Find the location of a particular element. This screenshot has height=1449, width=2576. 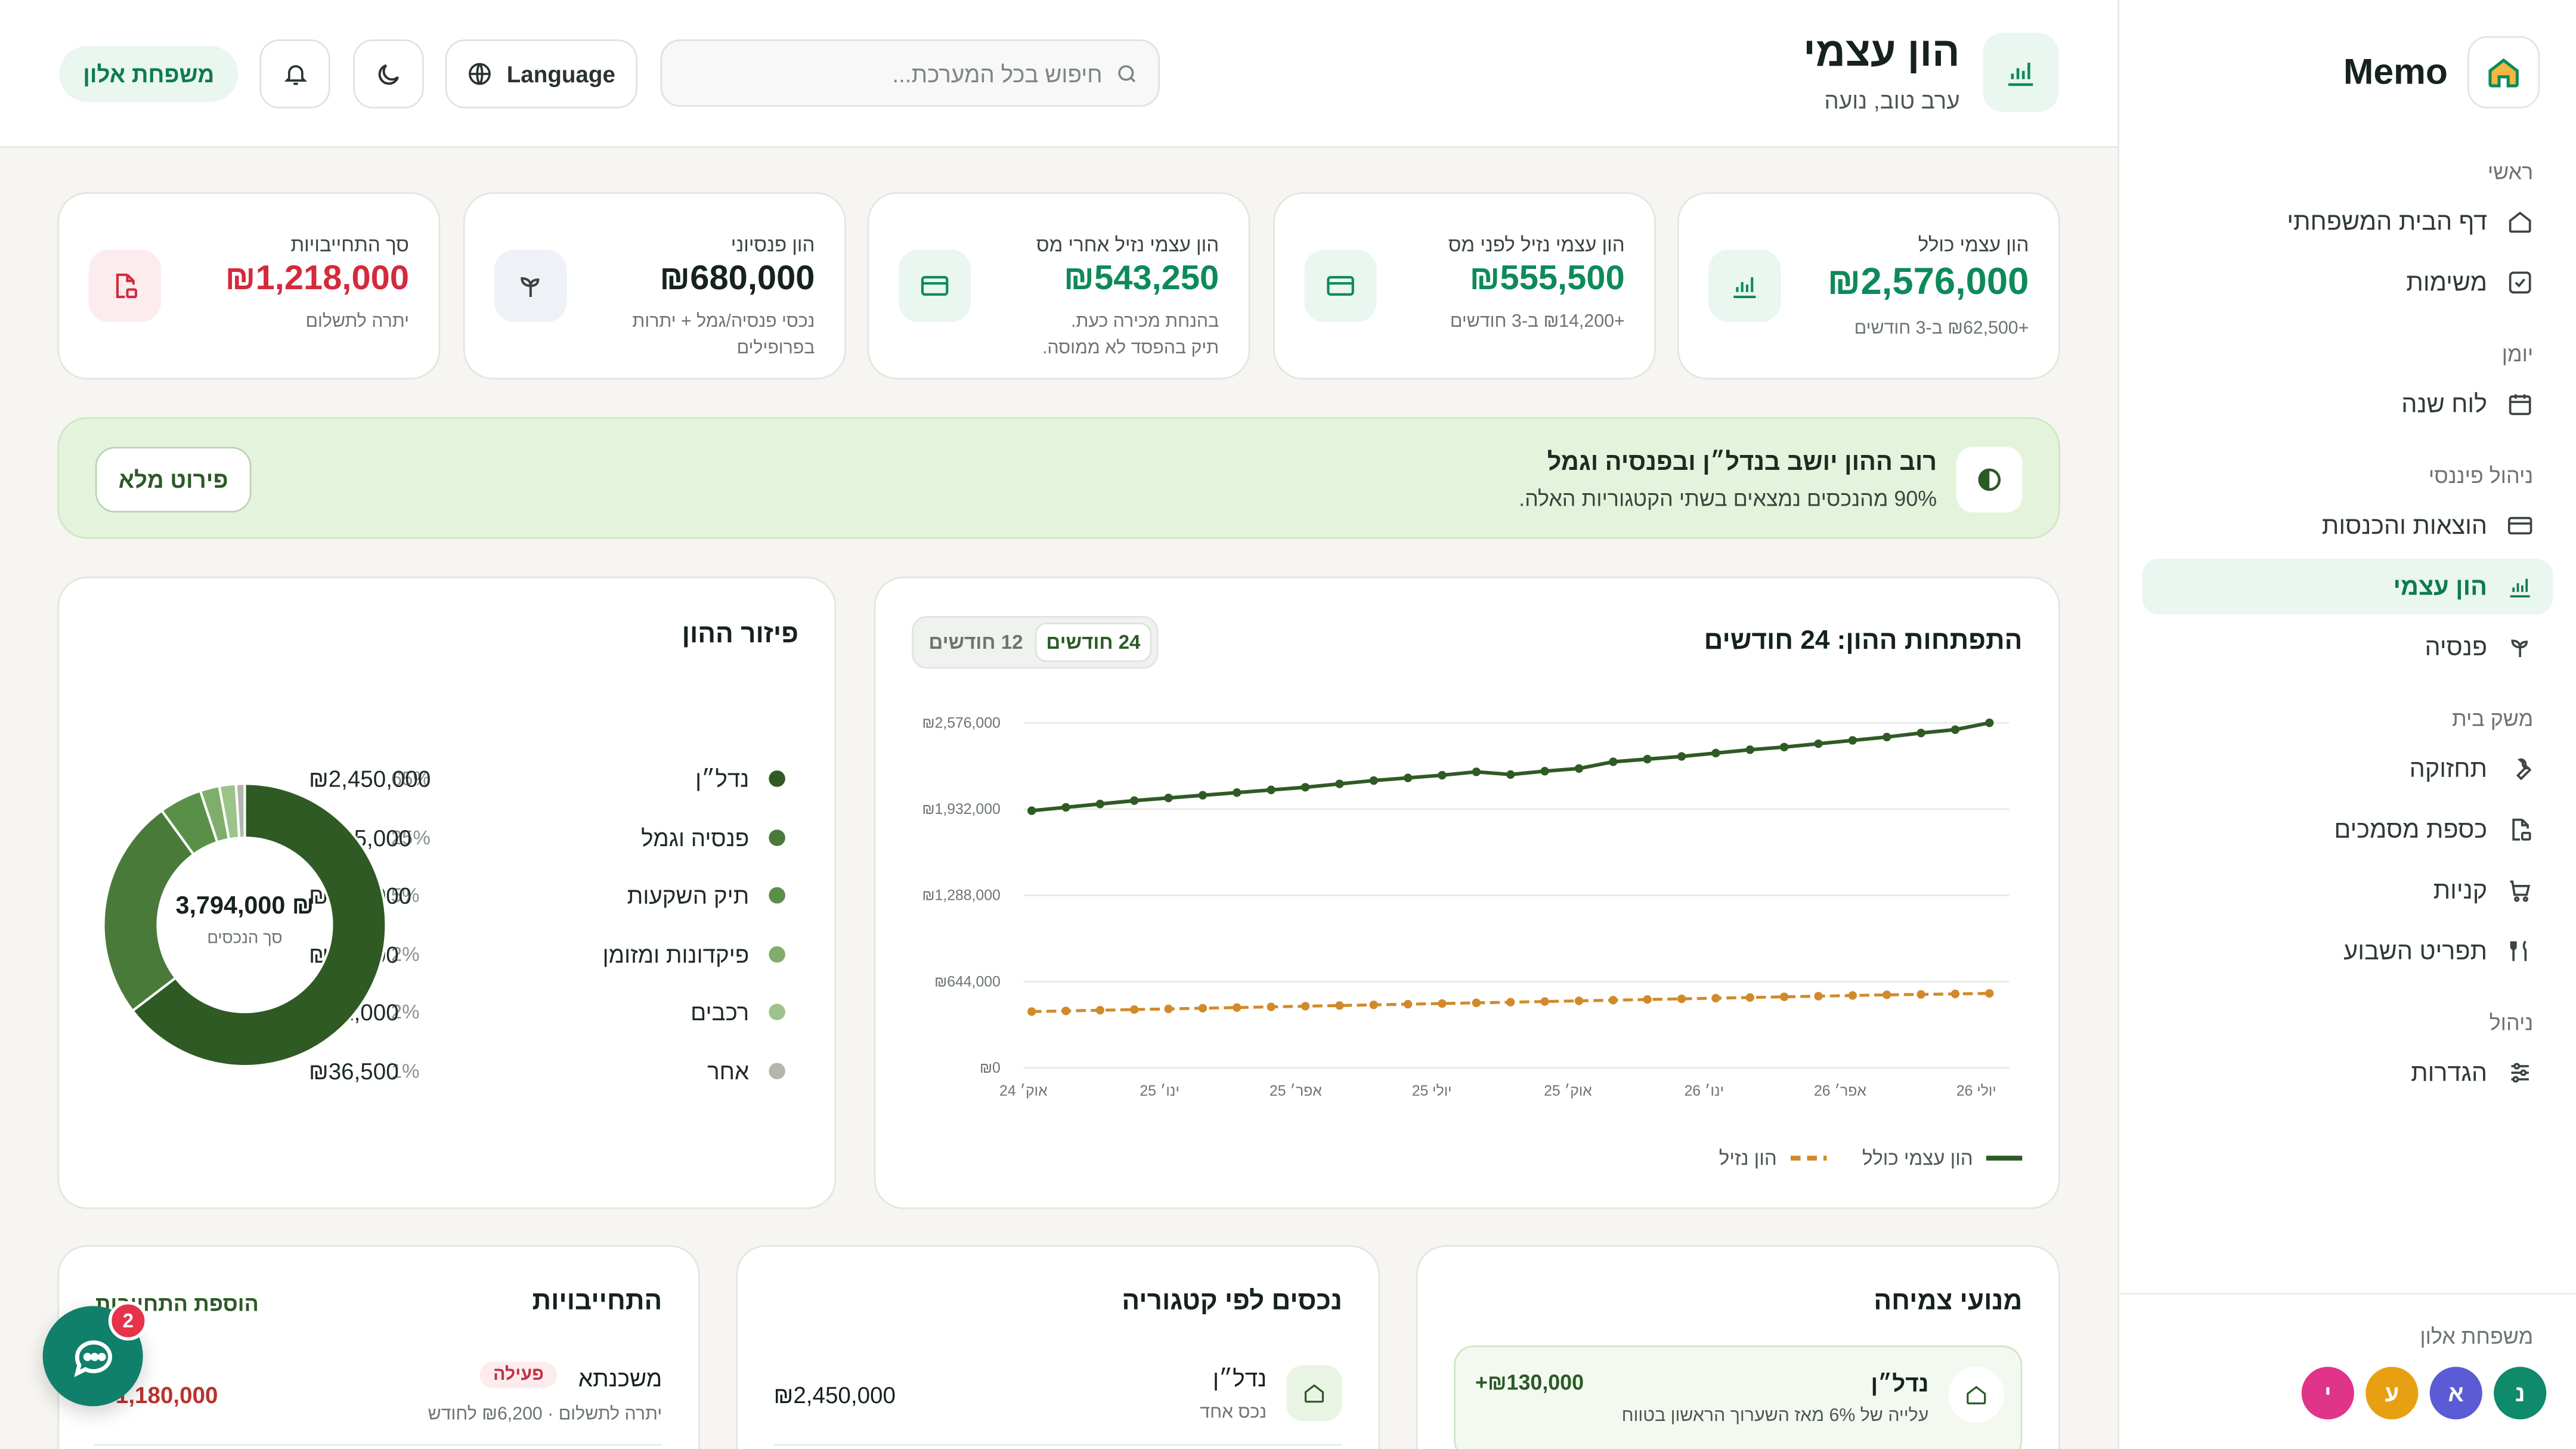

avatar: נ is located at coordinates (2521, 1393).